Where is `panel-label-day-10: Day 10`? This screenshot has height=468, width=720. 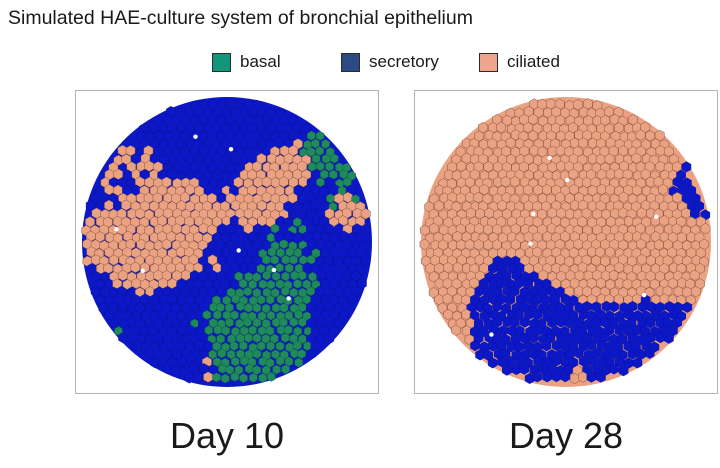
panel-label-day-10: Day 10 is located at coordinates (227, 435).